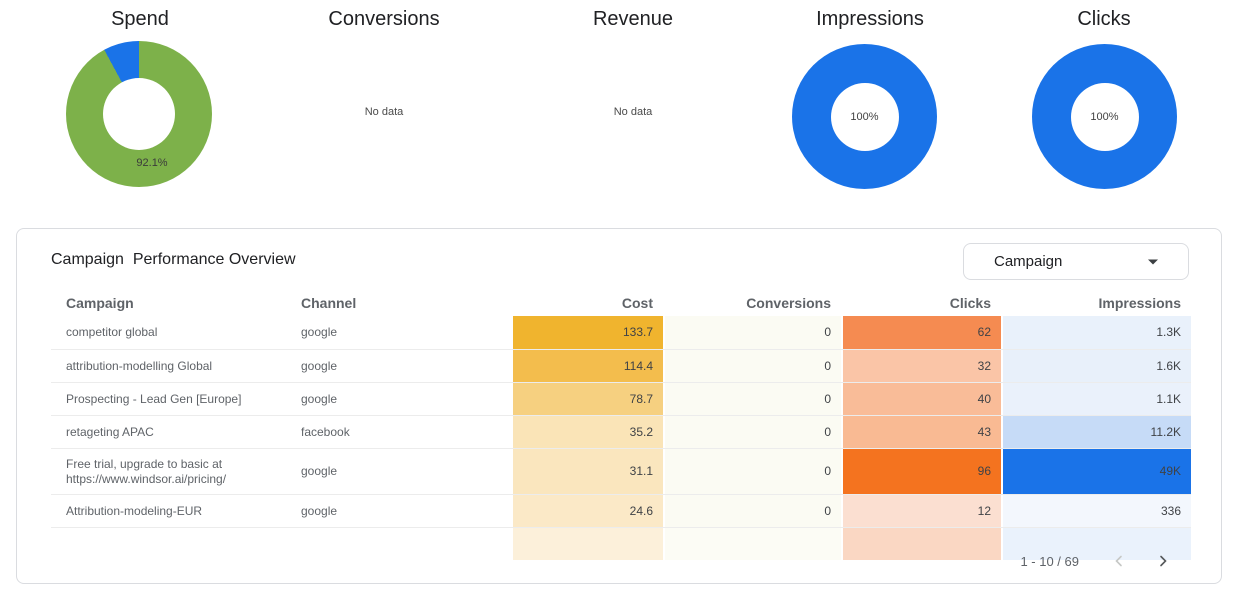 This screenshot has width=1240, height=599. I want to click on impressions-cell: 49K, so click(1096, 471).